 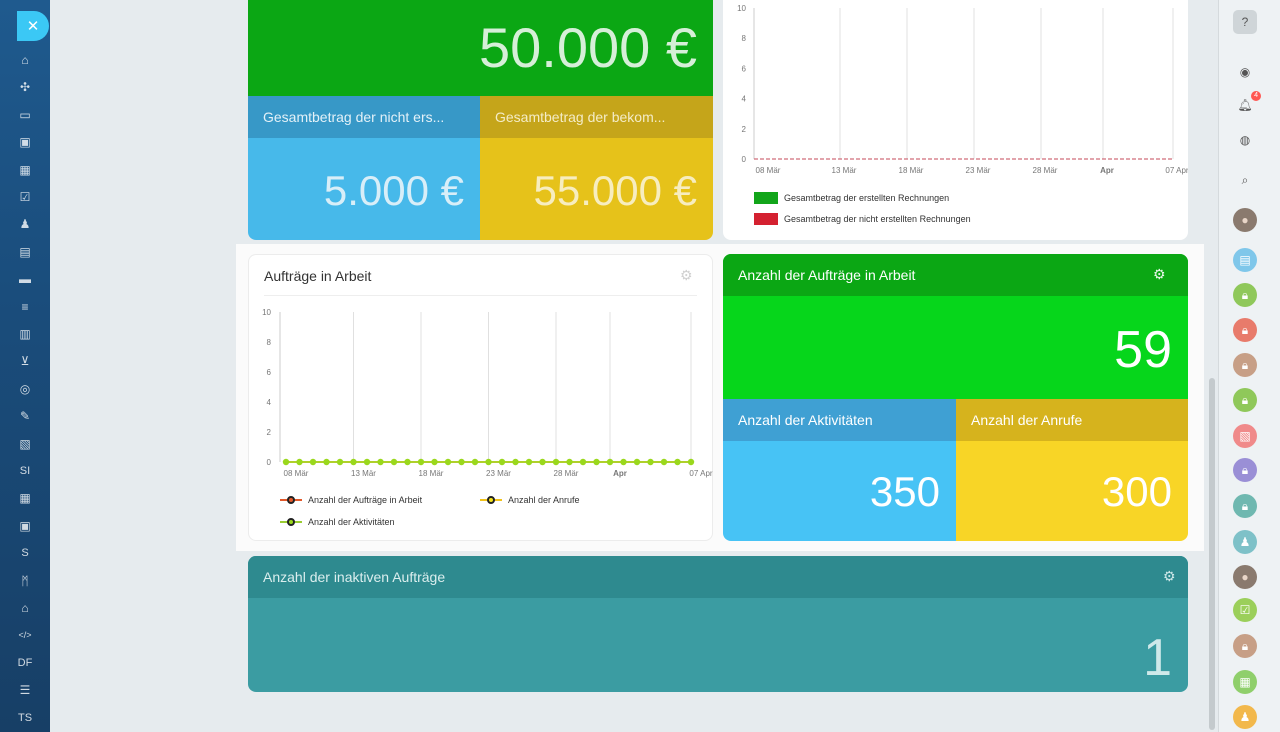 I want to click on activity-icon: ◉, so click(x=1245, y=72).